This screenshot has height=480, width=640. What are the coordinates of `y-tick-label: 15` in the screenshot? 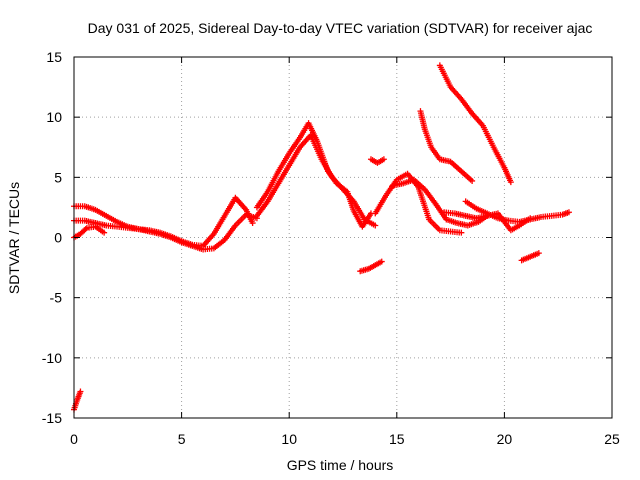 It's located at (54, 57).